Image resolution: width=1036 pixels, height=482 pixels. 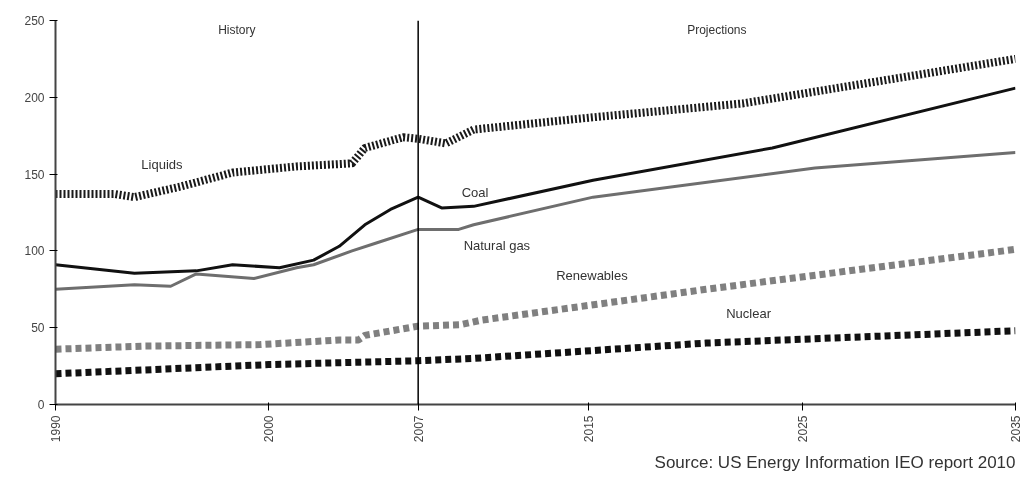 I want to click on source-note: Source: US Energy Information IEO report 2010, so click(x=835, y=462).